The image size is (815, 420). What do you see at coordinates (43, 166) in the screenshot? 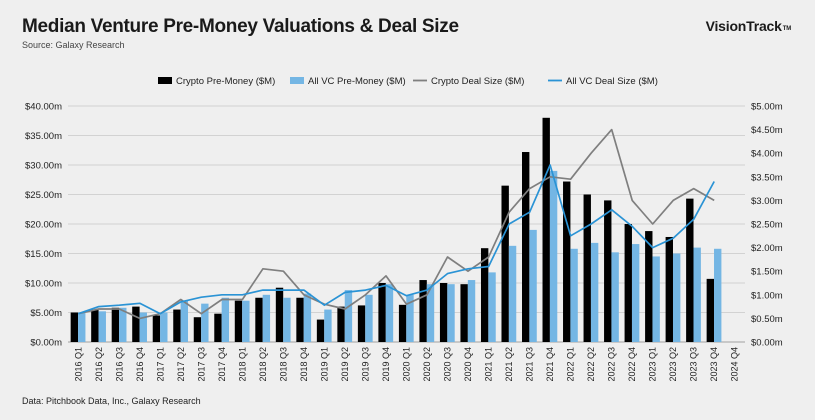
I see `y-left-tick-label: $30.00m` at bounding box center [43, 166].